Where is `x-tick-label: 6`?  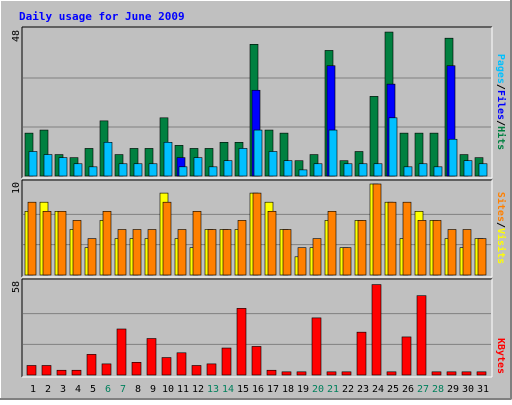
x-tick-label: 6 is located at coordinates (108, 389).